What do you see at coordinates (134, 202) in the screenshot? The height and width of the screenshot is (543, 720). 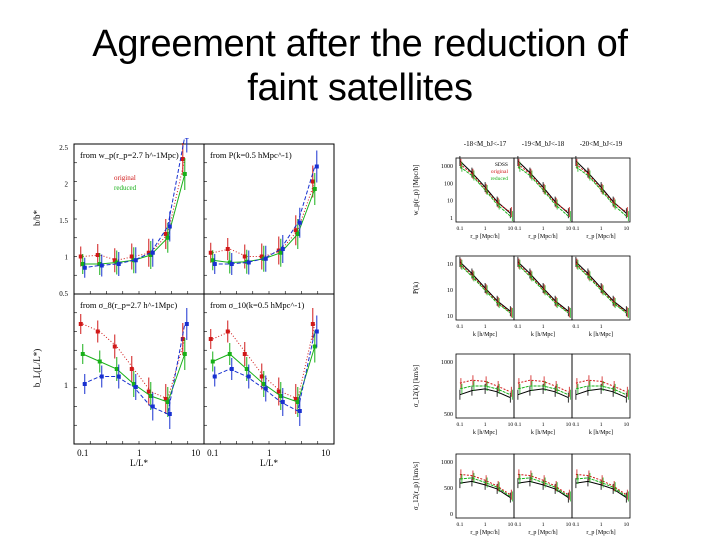 I see `left-series-line` at bounding box center [134, 202].